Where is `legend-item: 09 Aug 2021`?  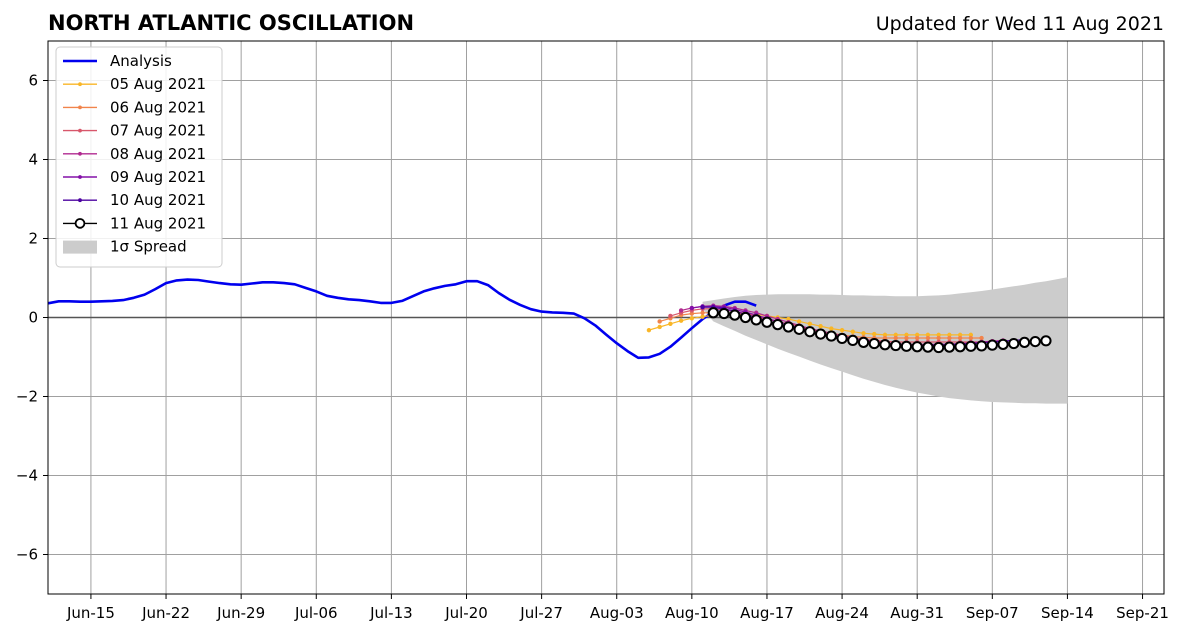
legend-item: 09 Aug 2021 is located at coordinates (134, 177).